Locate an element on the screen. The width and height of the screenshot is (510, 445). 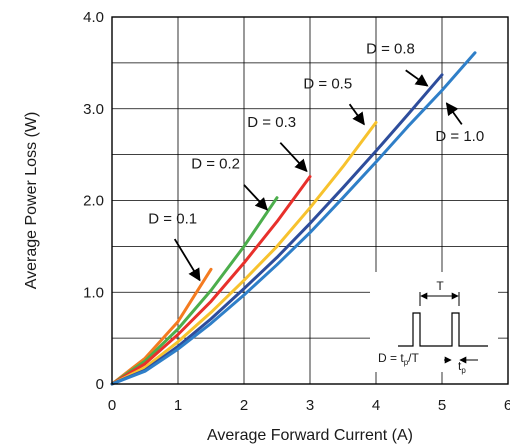
series-label-08: D = 0.8 is located at coordinates (390, 49).